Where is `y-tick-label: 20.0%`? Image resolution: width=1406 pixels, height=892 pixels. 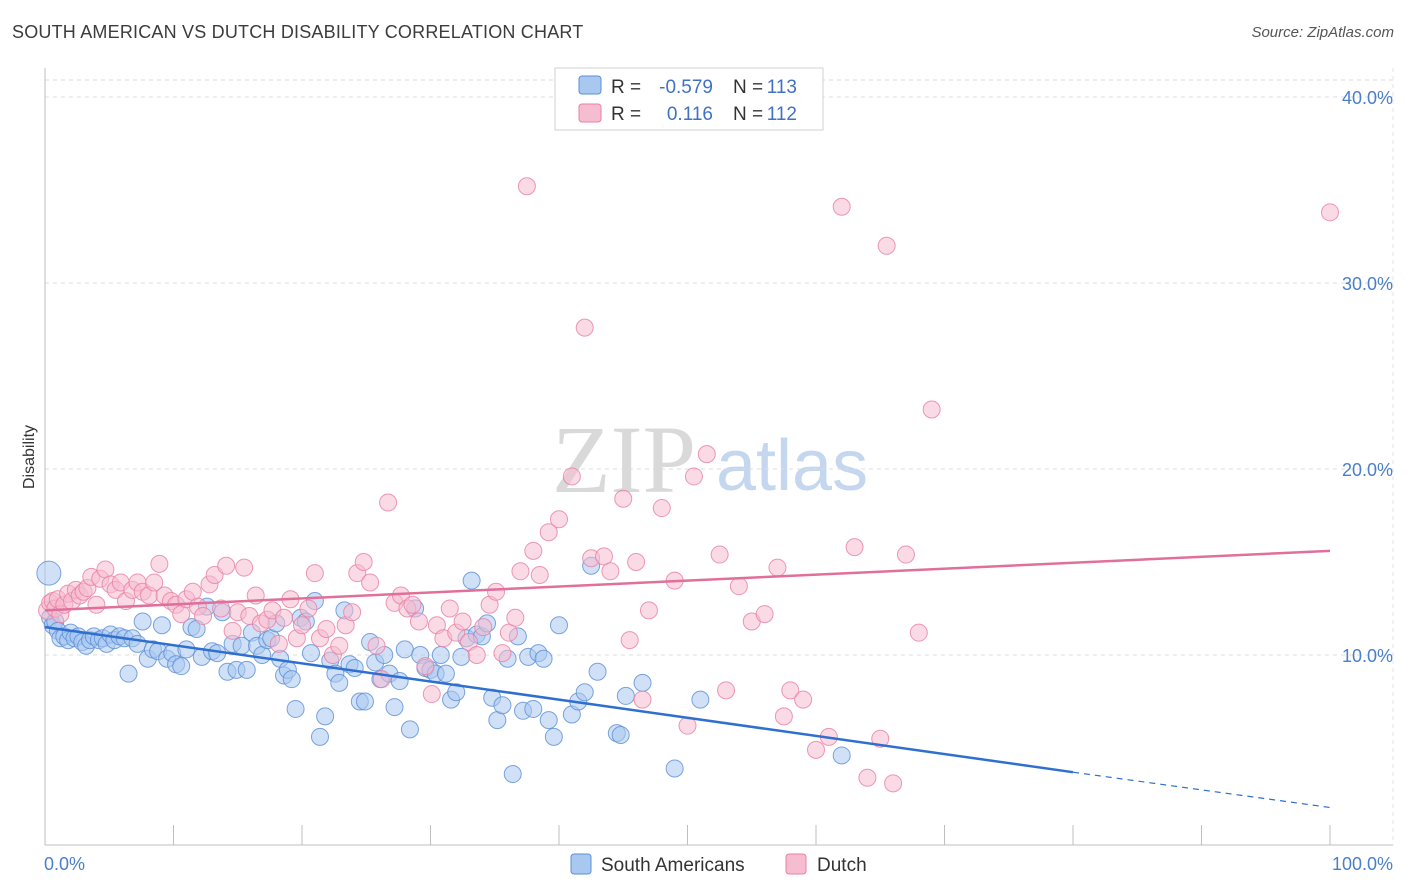
y-tick-label: 20.0% is located at coordinates (1367, 470).